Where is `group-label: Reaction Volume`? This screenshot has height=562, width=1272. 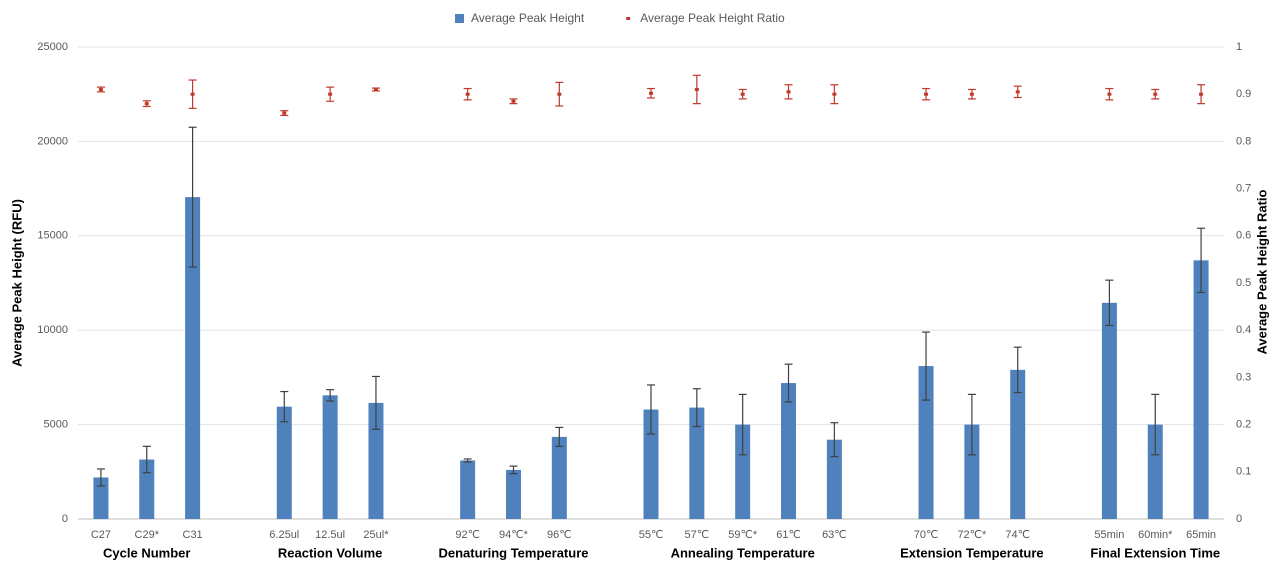 group-label: Reaction Volume is located at coordinates (330, 552).